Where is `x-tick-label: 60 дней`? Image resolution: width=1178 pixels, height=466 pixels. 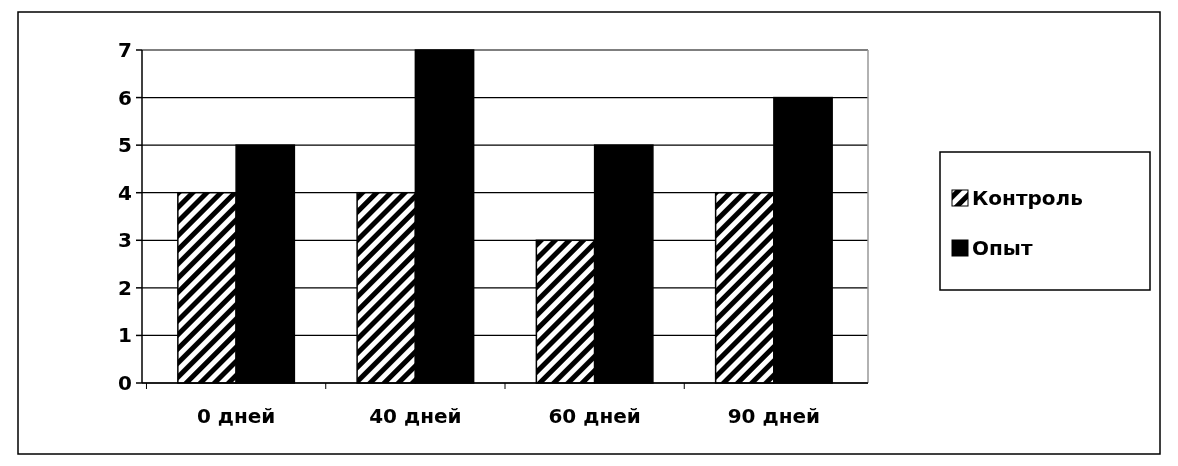 x-tick-label: 60 дней is located at coordinates (594, 416).